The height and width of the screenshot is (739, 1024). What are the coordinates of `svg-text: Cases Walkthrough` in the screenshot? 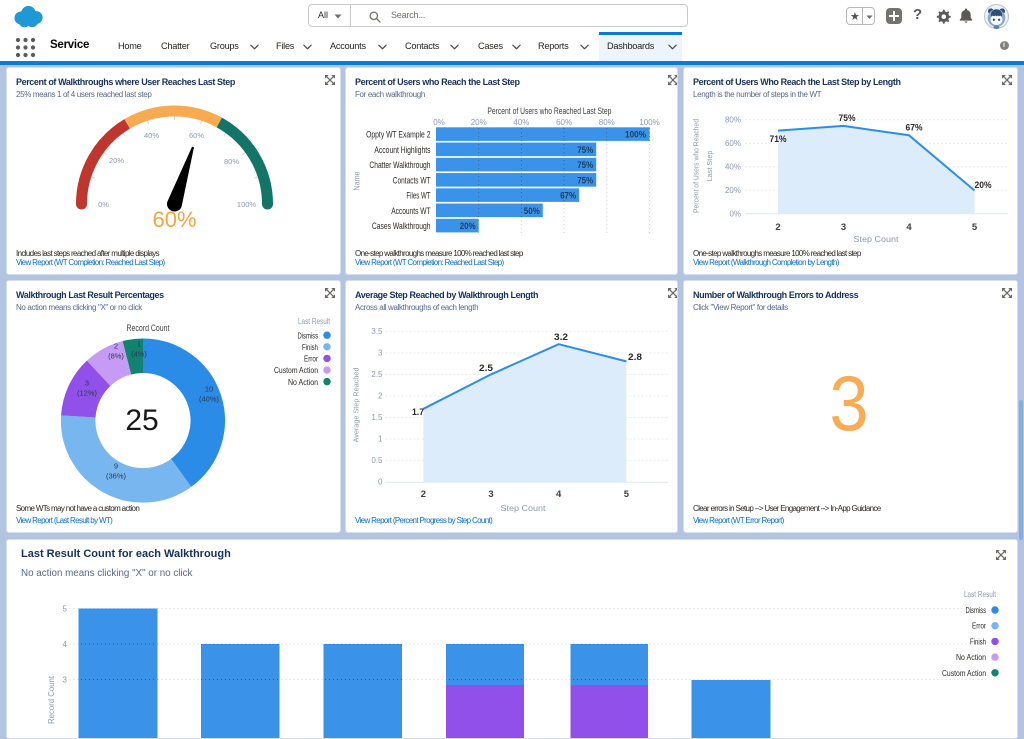 It's located at (401, 226).